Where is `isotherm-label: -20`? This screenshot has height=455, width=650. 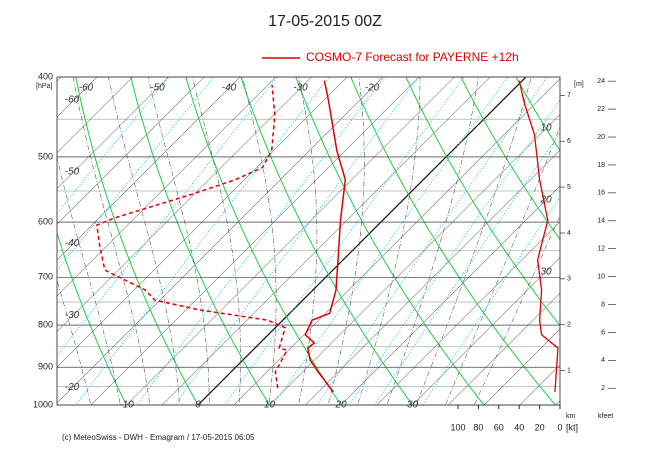 isotherm-label: -20 is located at coordinates (372, 88).